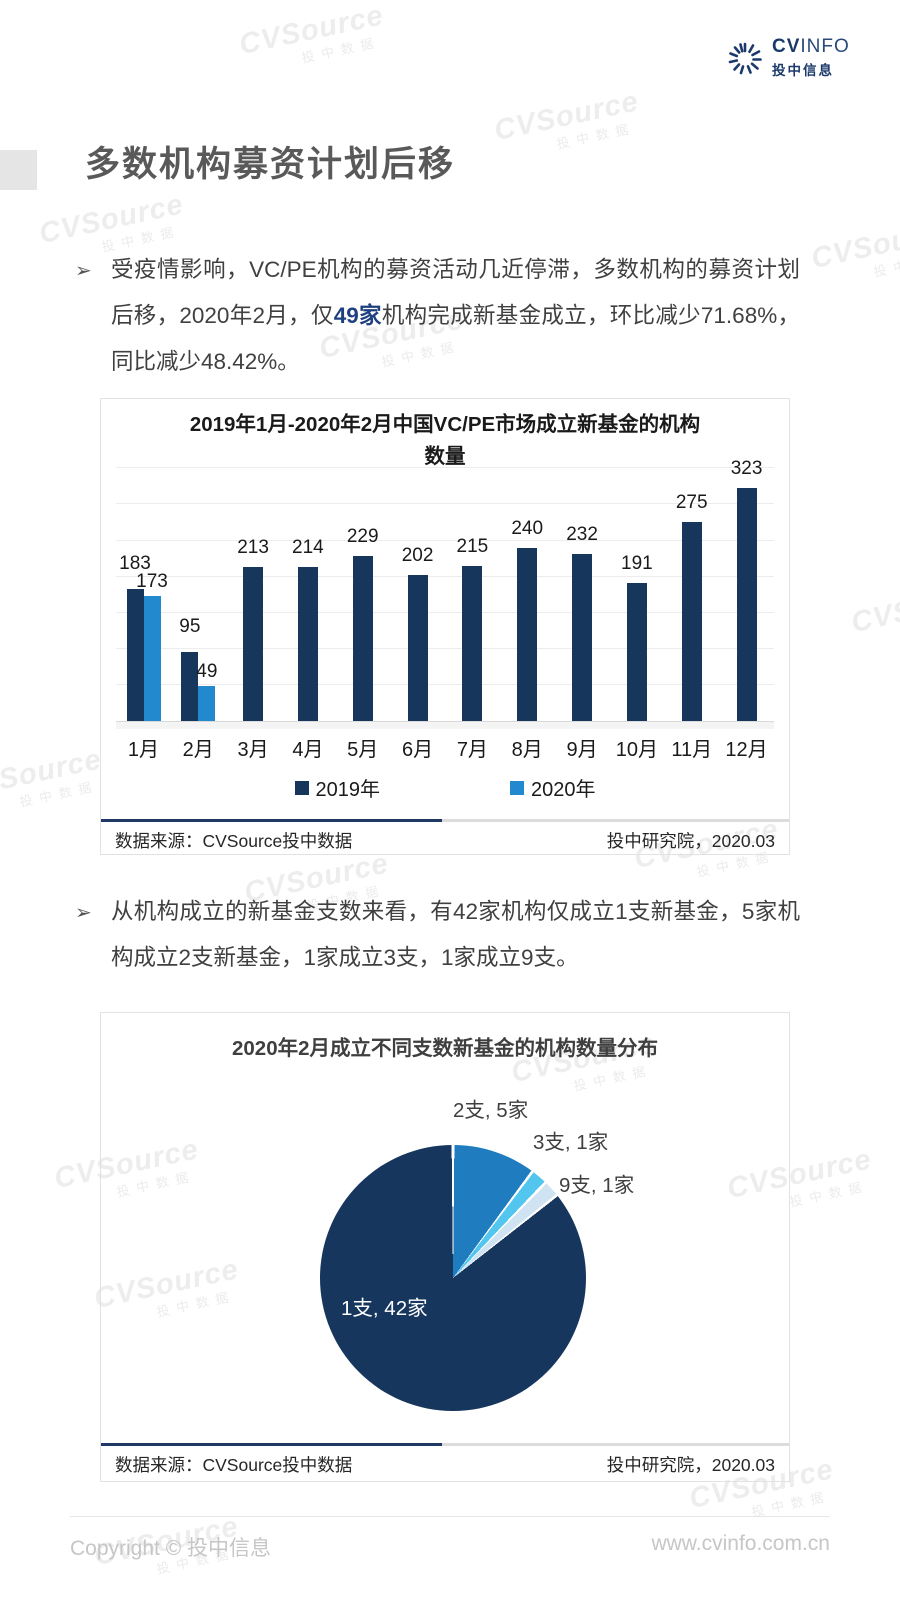 The height and width of the screenshot is (1600, 900). Describe the element at coordinates (571, 1142) in the screenshot. I see `pie-label-3funds: 3支, 1家` at that location.